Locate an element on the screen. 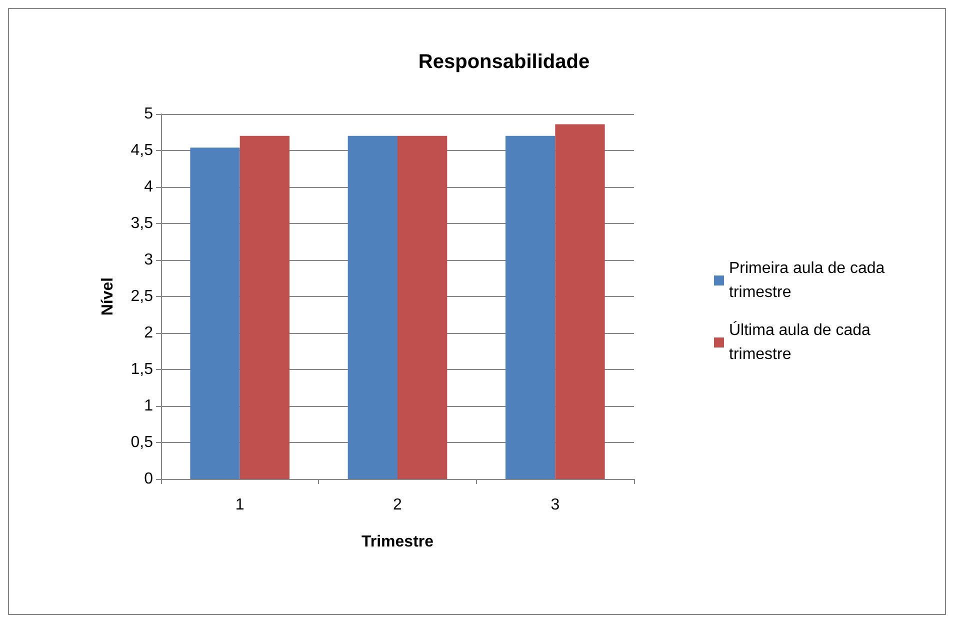 This screenshot has width=954, height=623. x-tick-label: 3 is located at coordinates (555, 505).